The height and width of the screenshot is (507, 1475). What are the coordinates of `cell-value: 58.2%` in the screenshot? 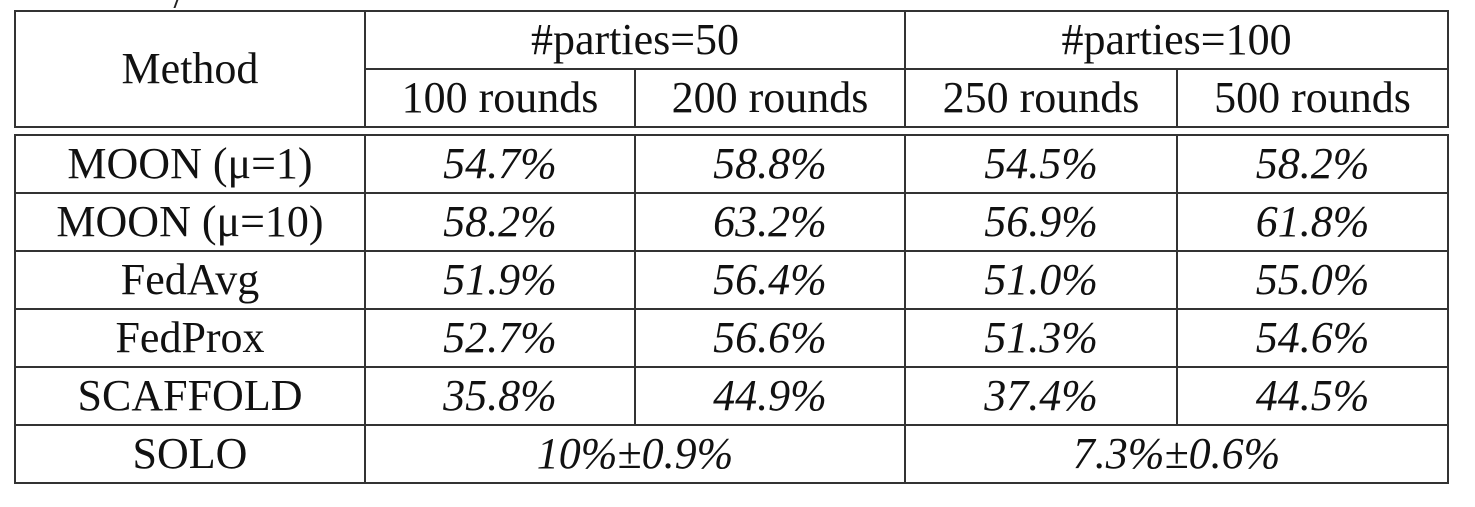 It's located at (1313, 164).